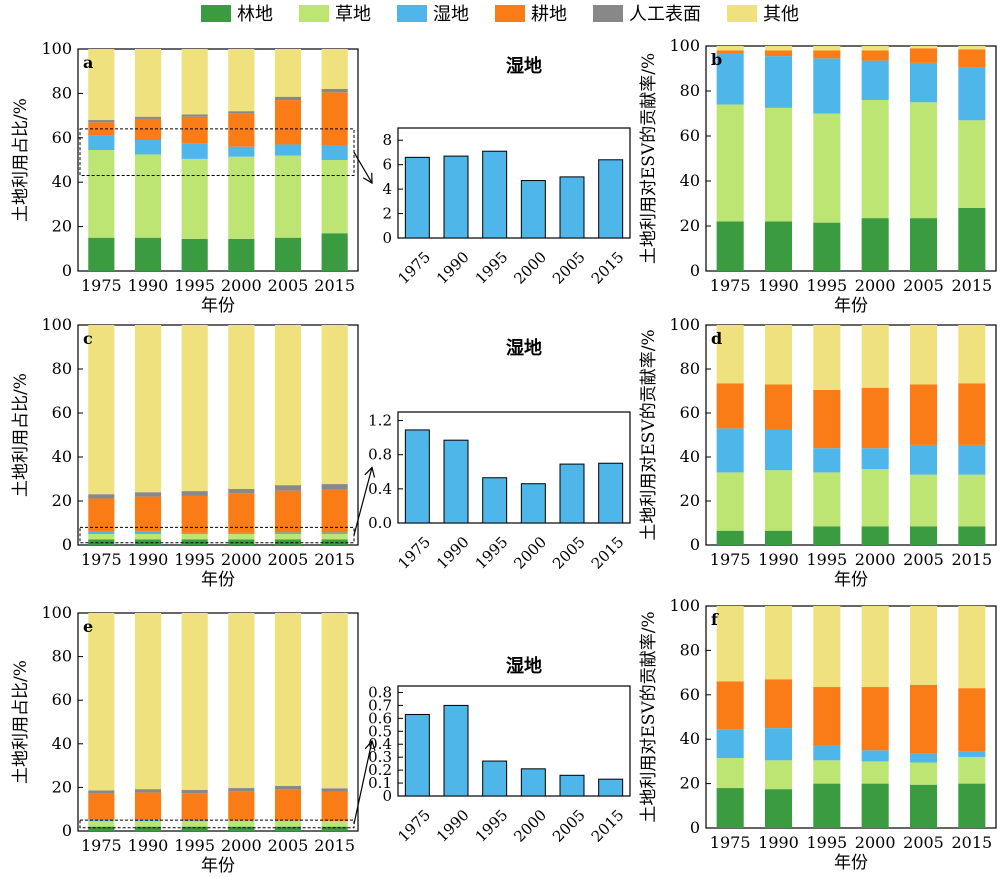 Image resolution: width=1000 pixels, height=877 pixels. What do you see at coordinates (88, 626) in the screenshot?
I see `panel-letter: e` at bounding box center [88, 626].